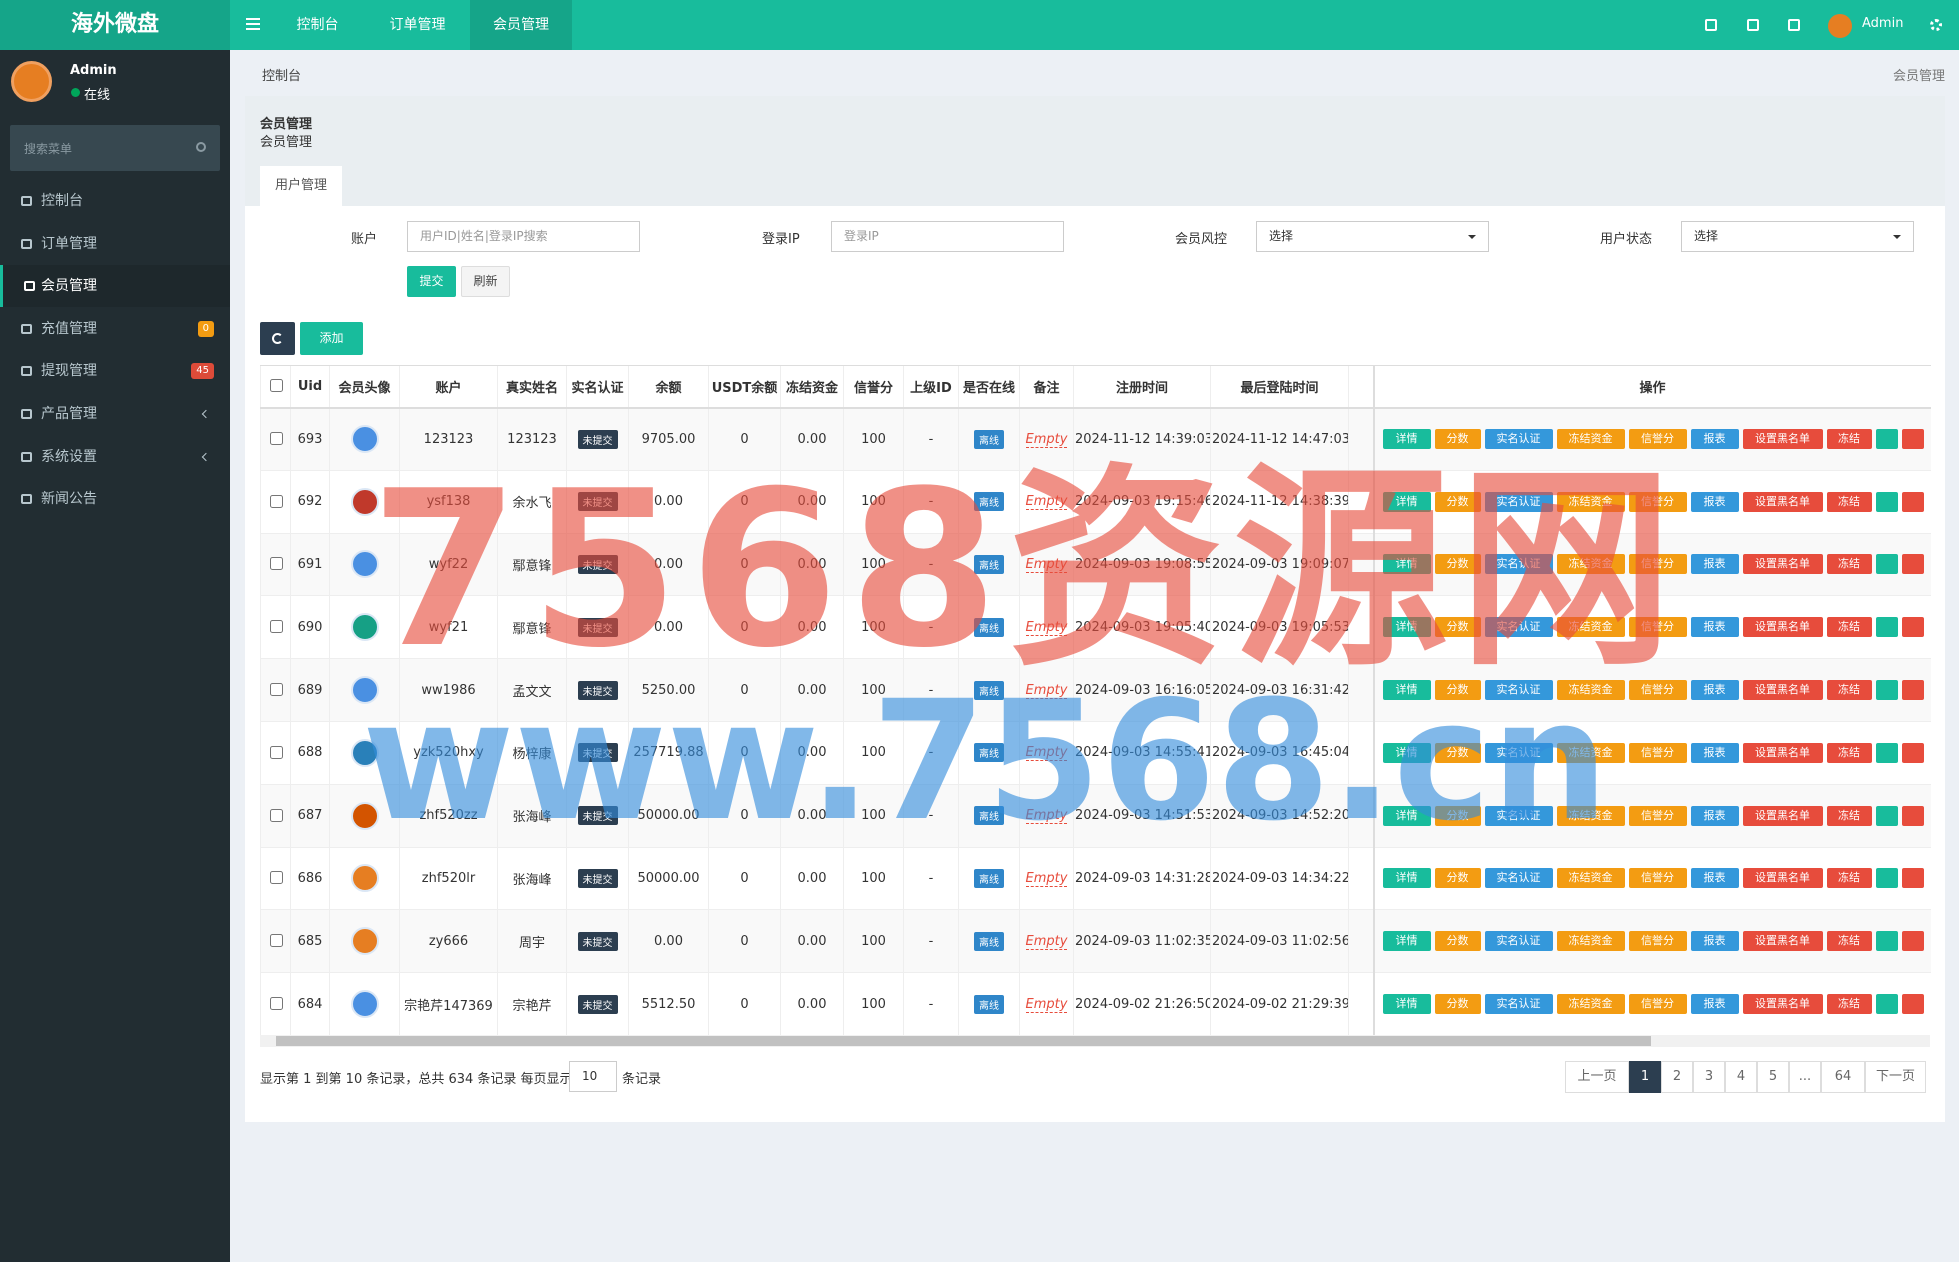 The image size is (1959, 1262). What do you see at coordinates (115, 148) in the screenshot?
I see `search-box: 搜索菜单` at bounding box center [115, 148].